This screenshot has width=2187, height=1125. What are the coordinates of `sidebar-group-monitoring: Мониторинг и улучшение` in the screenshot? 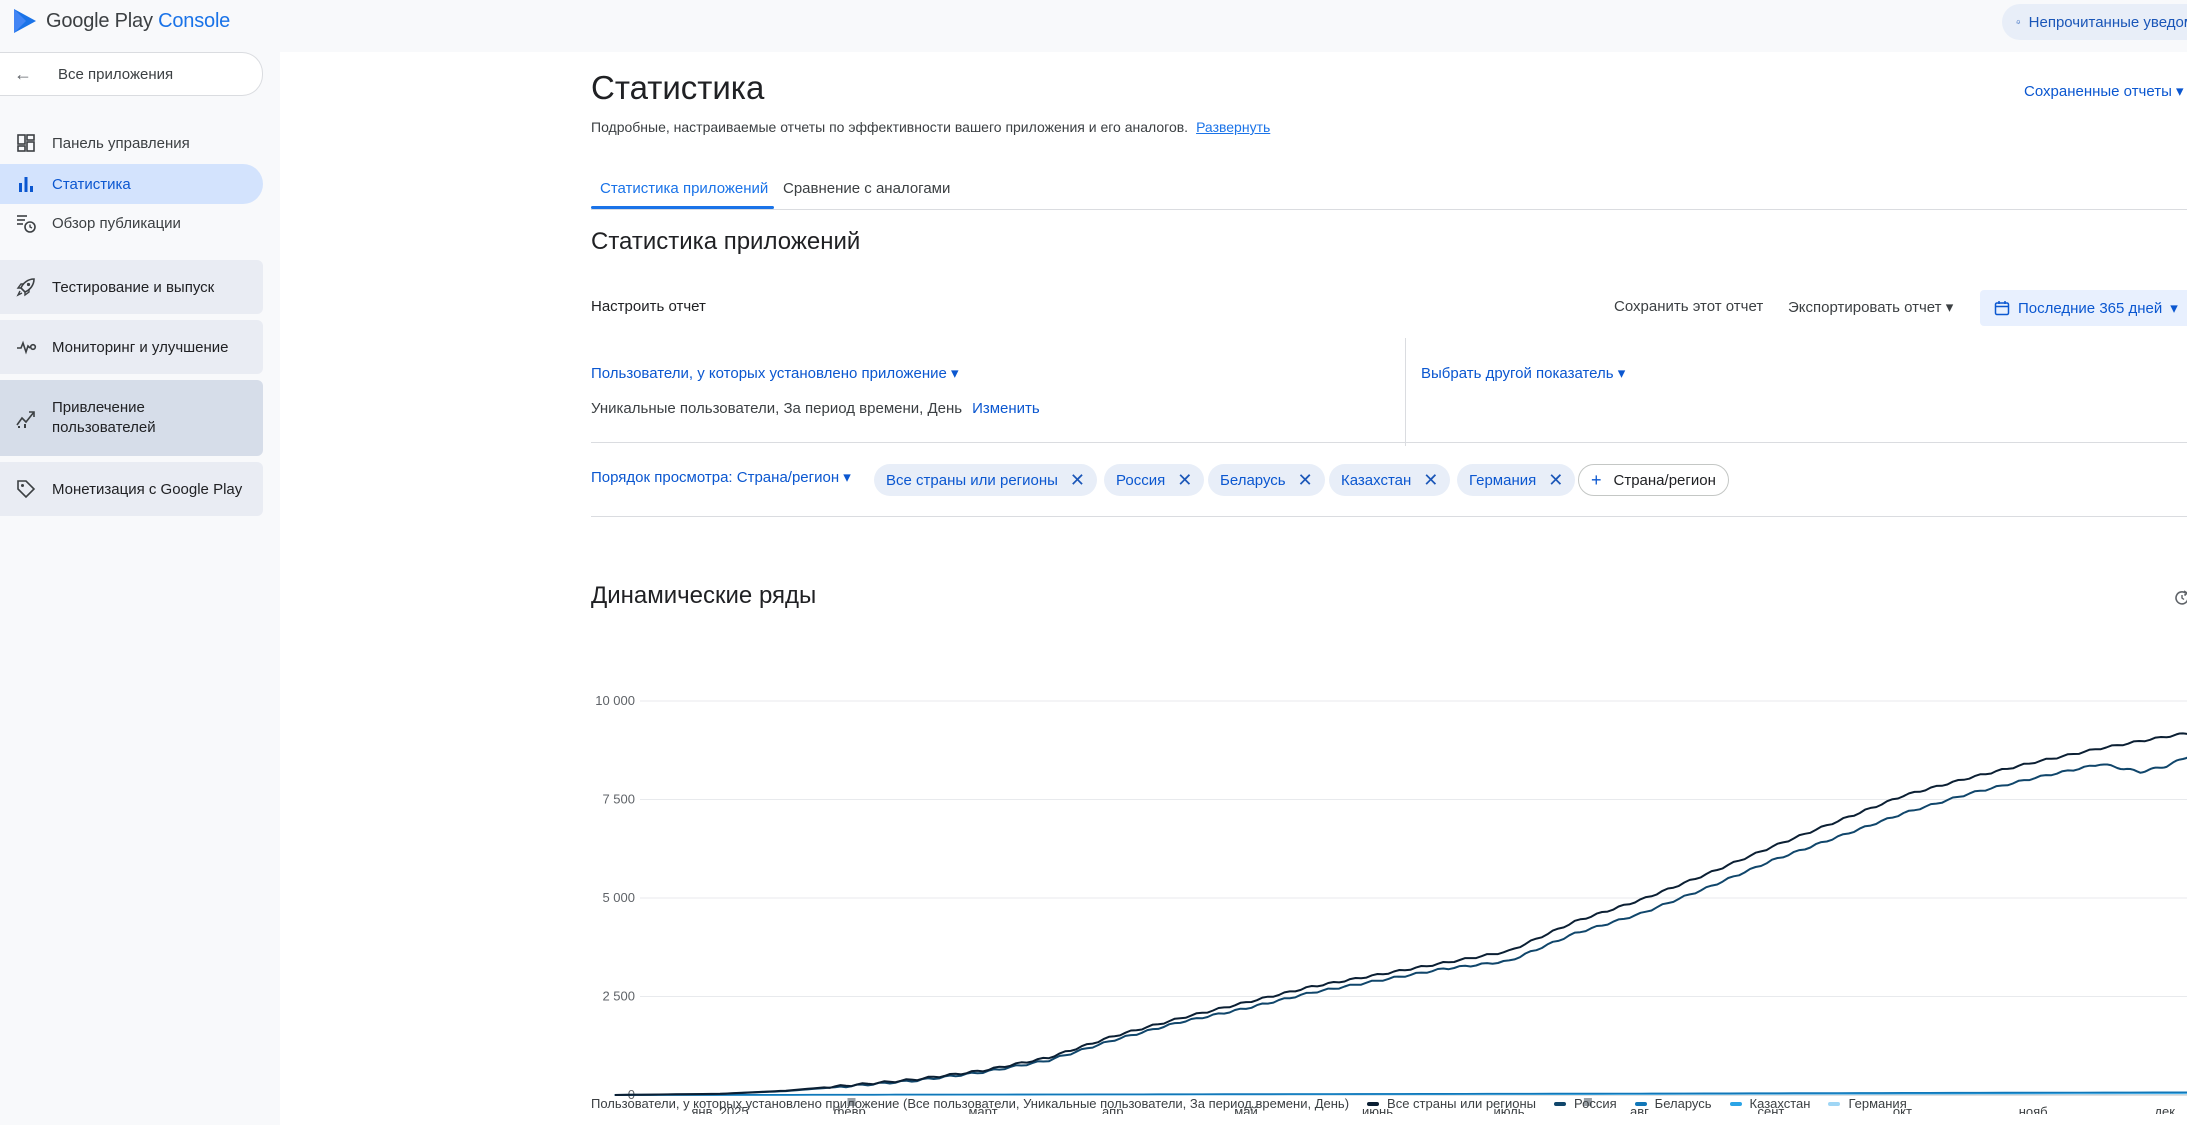 It's located at (131, 347).